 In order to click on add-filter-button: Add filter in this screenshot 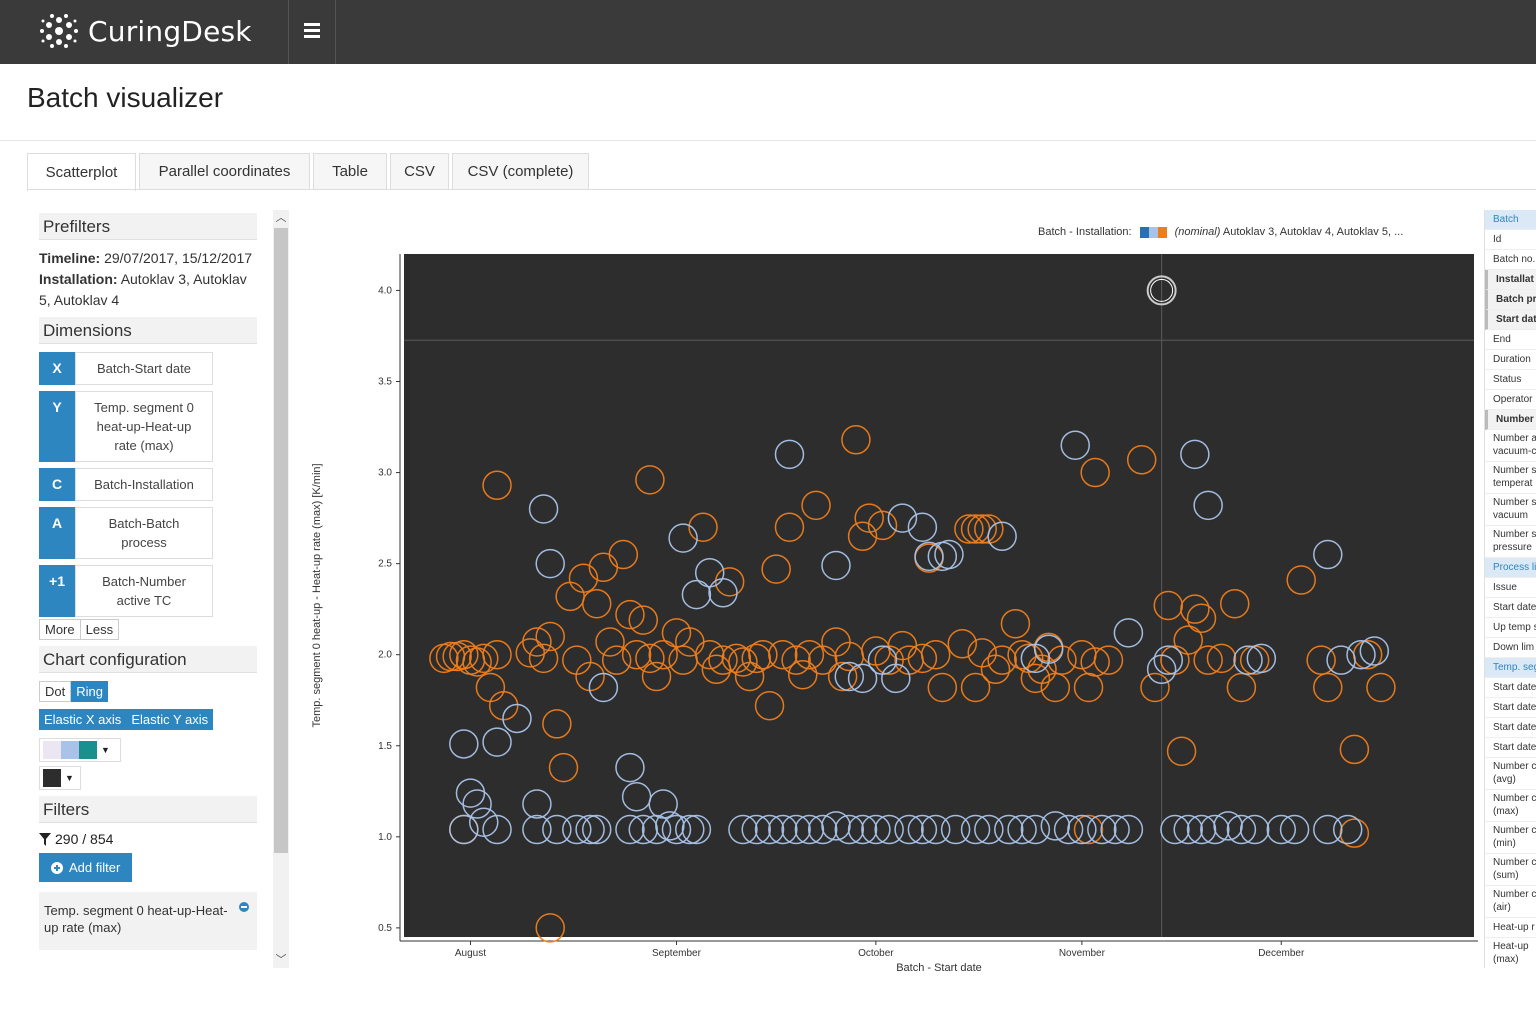, I will do `click(86, 867)`.